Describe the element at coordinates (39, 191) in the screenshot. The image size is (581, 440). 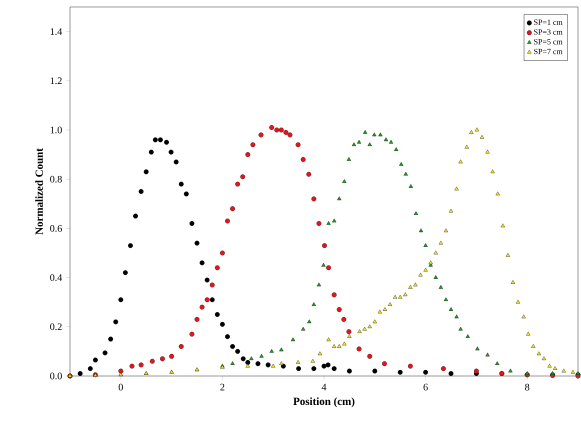
I see `y-axis-title: Normalized Count` at that location.